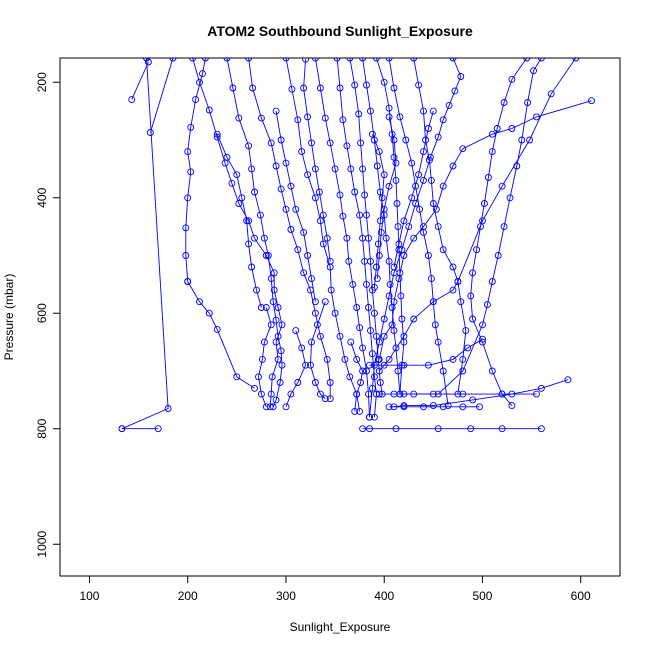 This screenshot has height=650, width=650. What do you see at coordinates (340, 627) in the screenshot?
I see `x-axis-label: Sunlight_Exposure` at bounding box center [340, 627].